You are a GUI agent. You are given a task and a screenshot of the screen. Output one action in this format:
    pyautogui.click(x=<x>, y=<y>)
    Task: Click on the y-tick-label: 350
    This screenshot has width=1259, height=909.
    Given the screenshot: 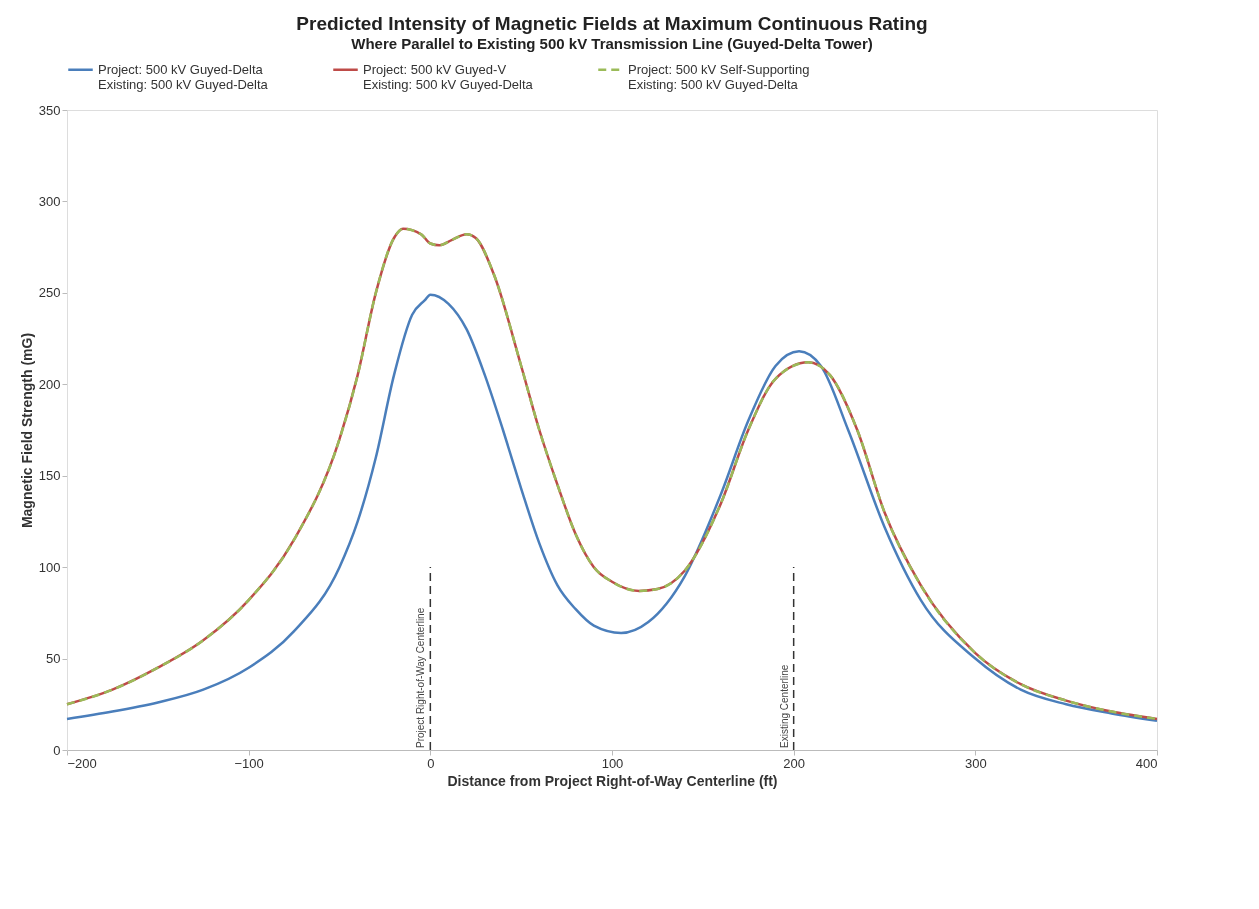 What is the action you would take?
    pyautogui.click(x=49, y=110)
    